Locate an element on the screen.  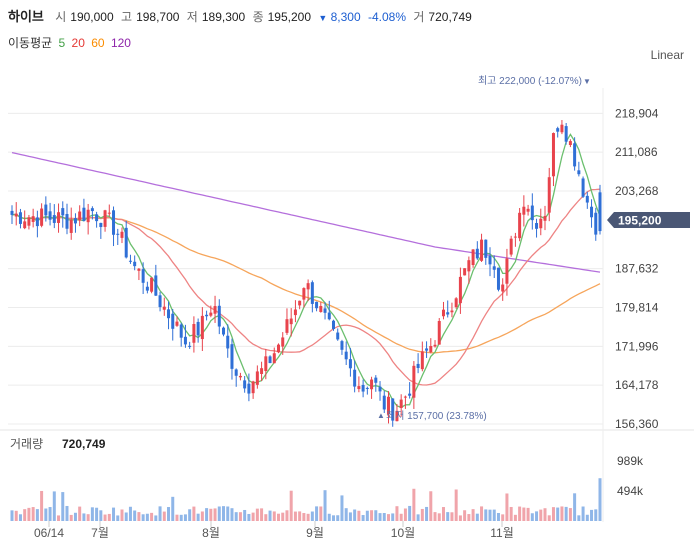
scale-toggle-button: Linear is located at coordinates (667, 55).